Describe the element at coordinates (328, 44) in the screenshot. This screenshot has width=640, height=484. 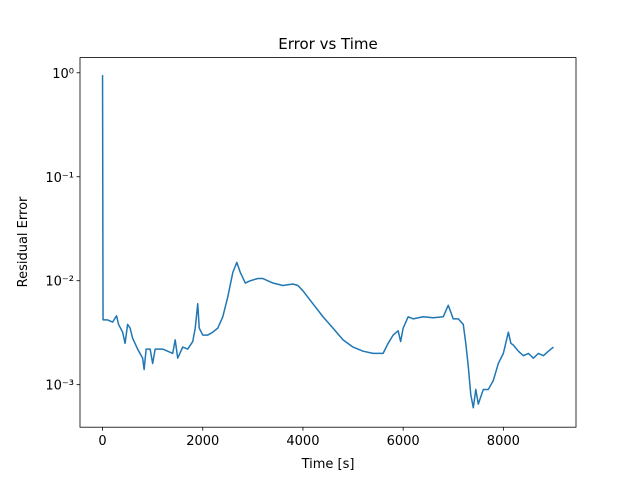
I see `chart-title: Error vs Time` at that location.